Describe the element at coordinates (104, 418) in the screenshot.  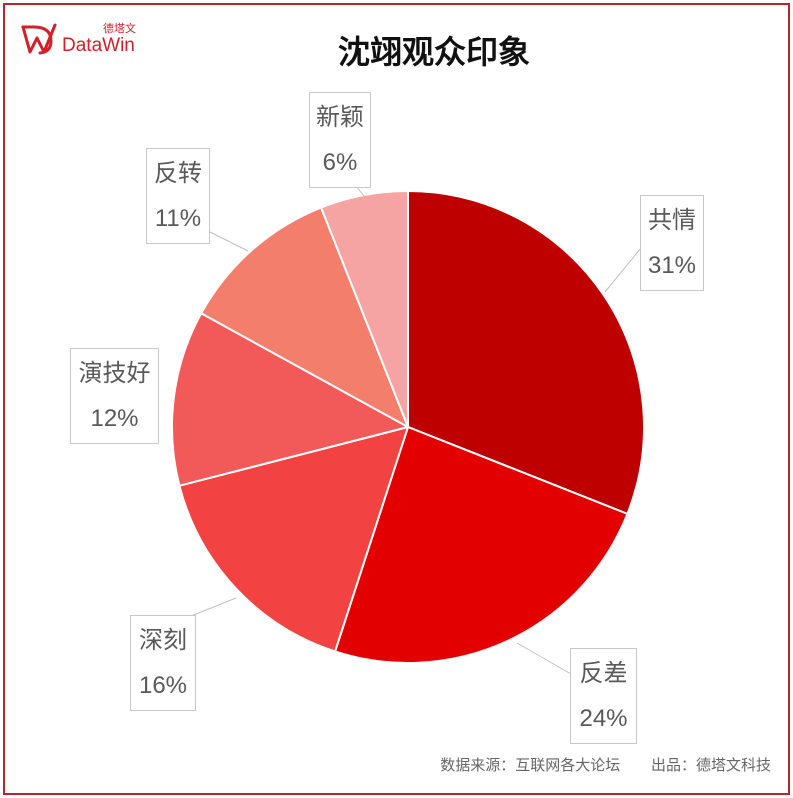
I see `data-label-number: 12` at that location.